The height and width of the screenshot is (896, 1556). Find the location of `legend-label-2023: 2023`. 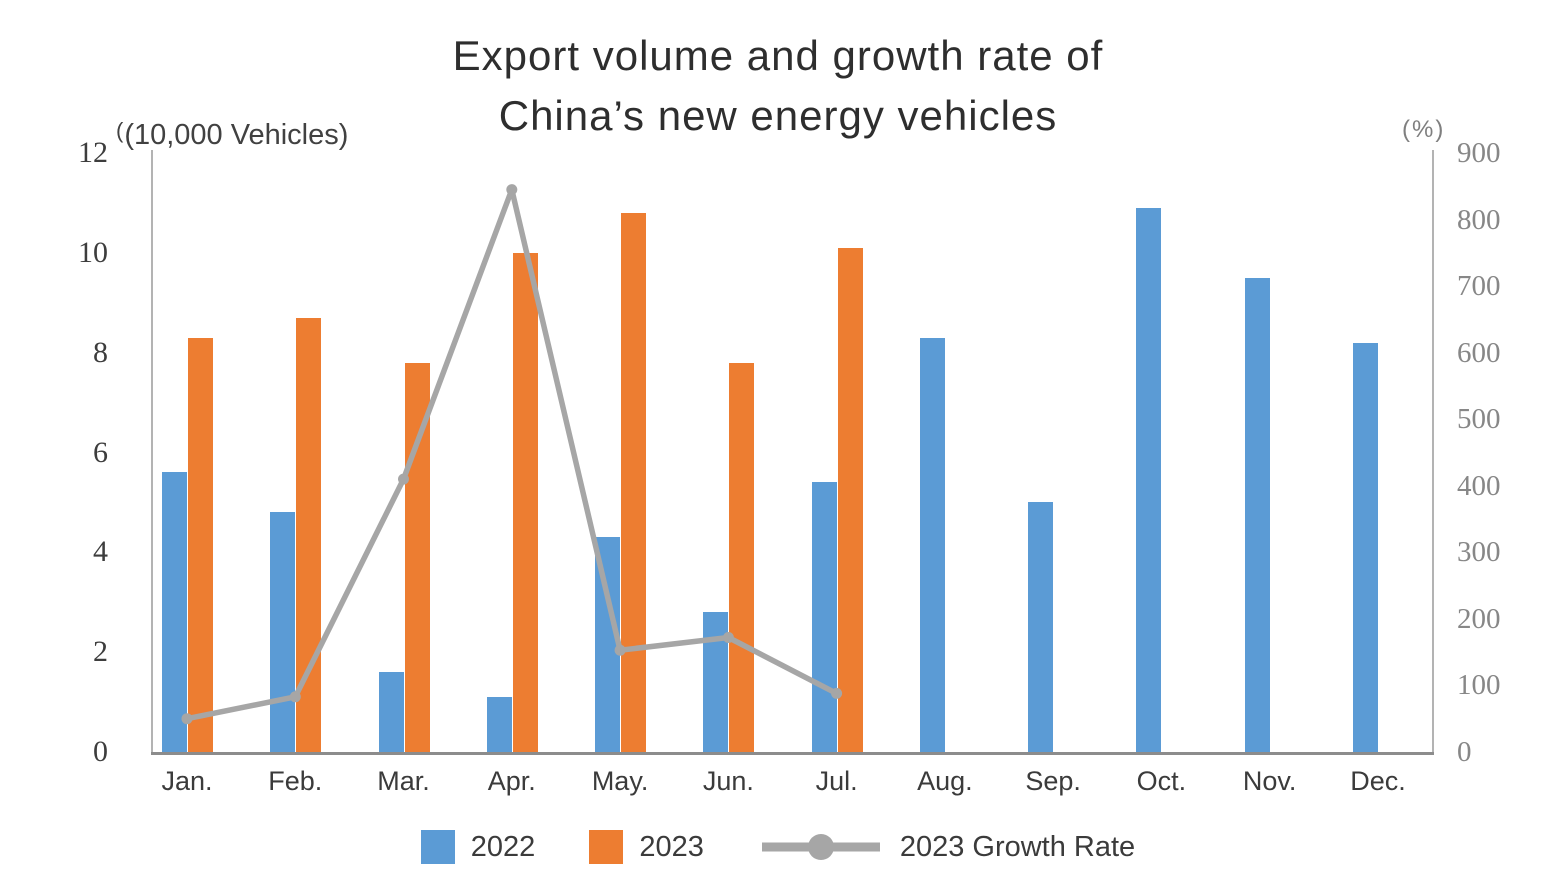

legend-label-2023: 2023 is located at coordinates (671, 846).